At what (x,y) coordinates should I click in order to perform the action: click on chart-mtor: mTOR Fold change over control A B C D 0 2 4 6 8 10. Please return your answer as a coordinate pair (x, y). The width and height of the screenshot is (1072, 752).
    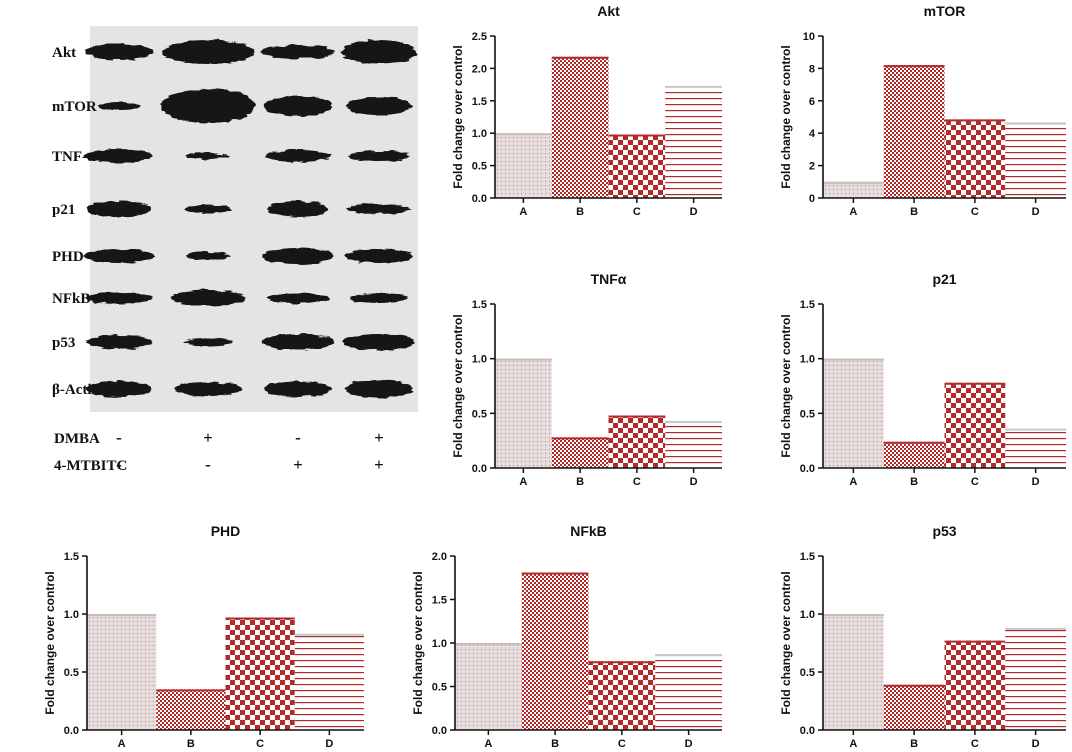
    Looking at the image, I should click on (924, 110).